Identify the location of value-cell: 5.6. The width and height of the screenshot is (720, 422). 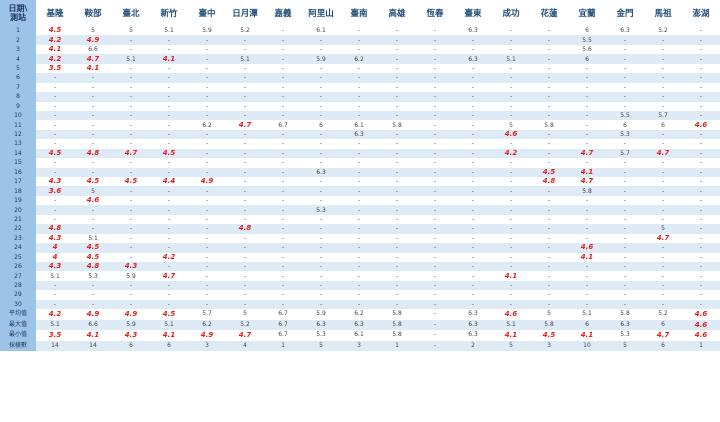
(587, 49).